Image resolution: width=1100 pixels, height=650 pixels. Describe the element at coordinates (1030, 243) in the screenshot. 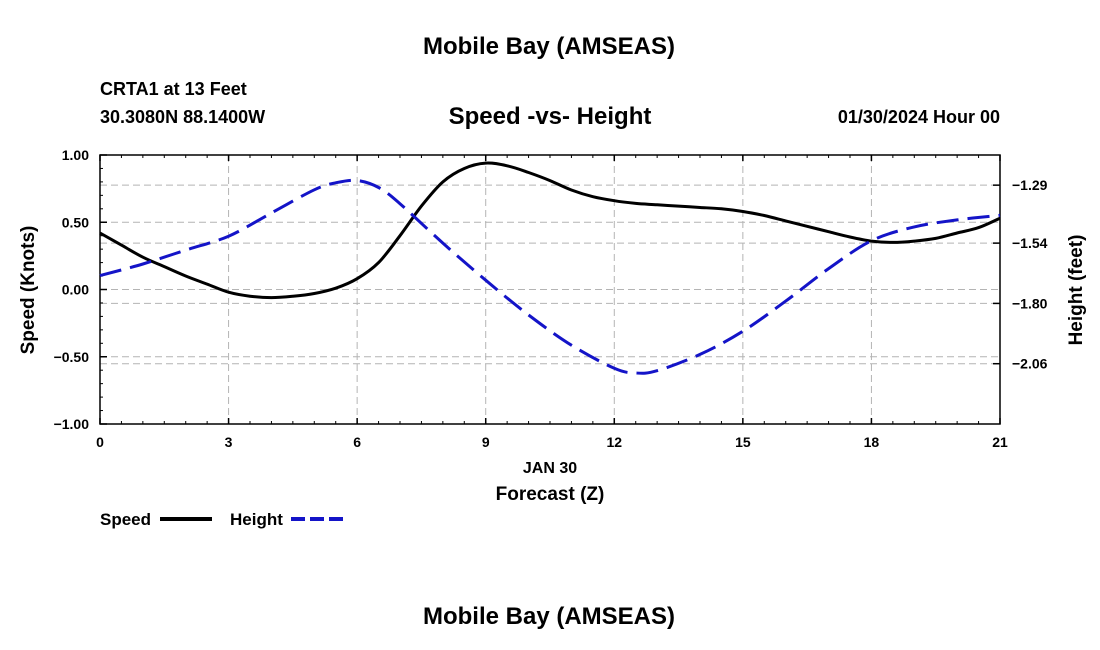

I see `y2-tick-label: −1.54` at that location.